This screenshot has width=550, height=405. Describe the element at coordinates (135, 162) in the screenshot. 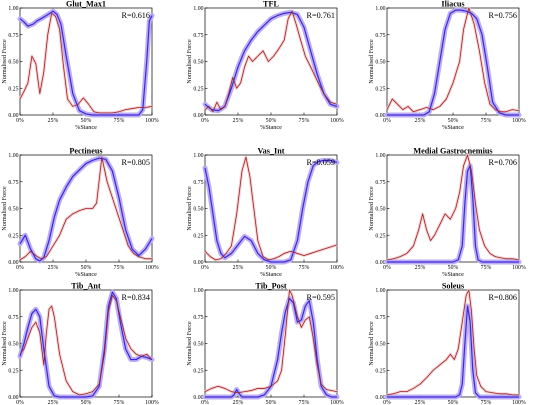

I see `r-value-label: R=0.805` at that location.